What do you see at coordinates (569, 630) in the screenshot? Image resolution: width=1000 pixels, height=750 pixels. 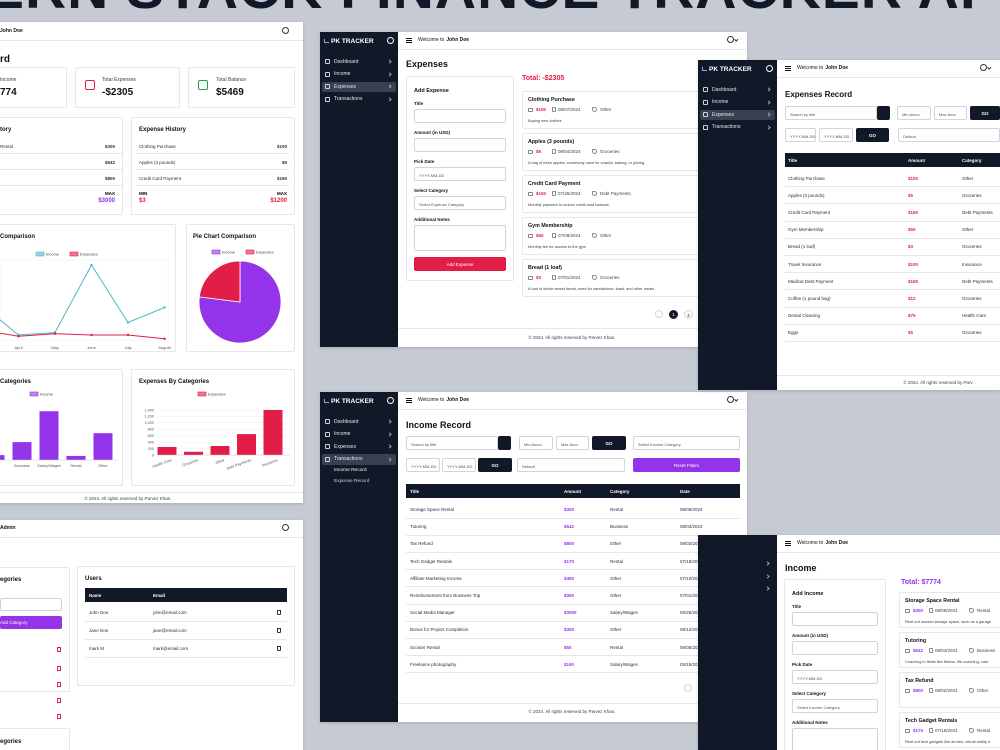 I see `cell: $350` at bounding box center [569, 630].